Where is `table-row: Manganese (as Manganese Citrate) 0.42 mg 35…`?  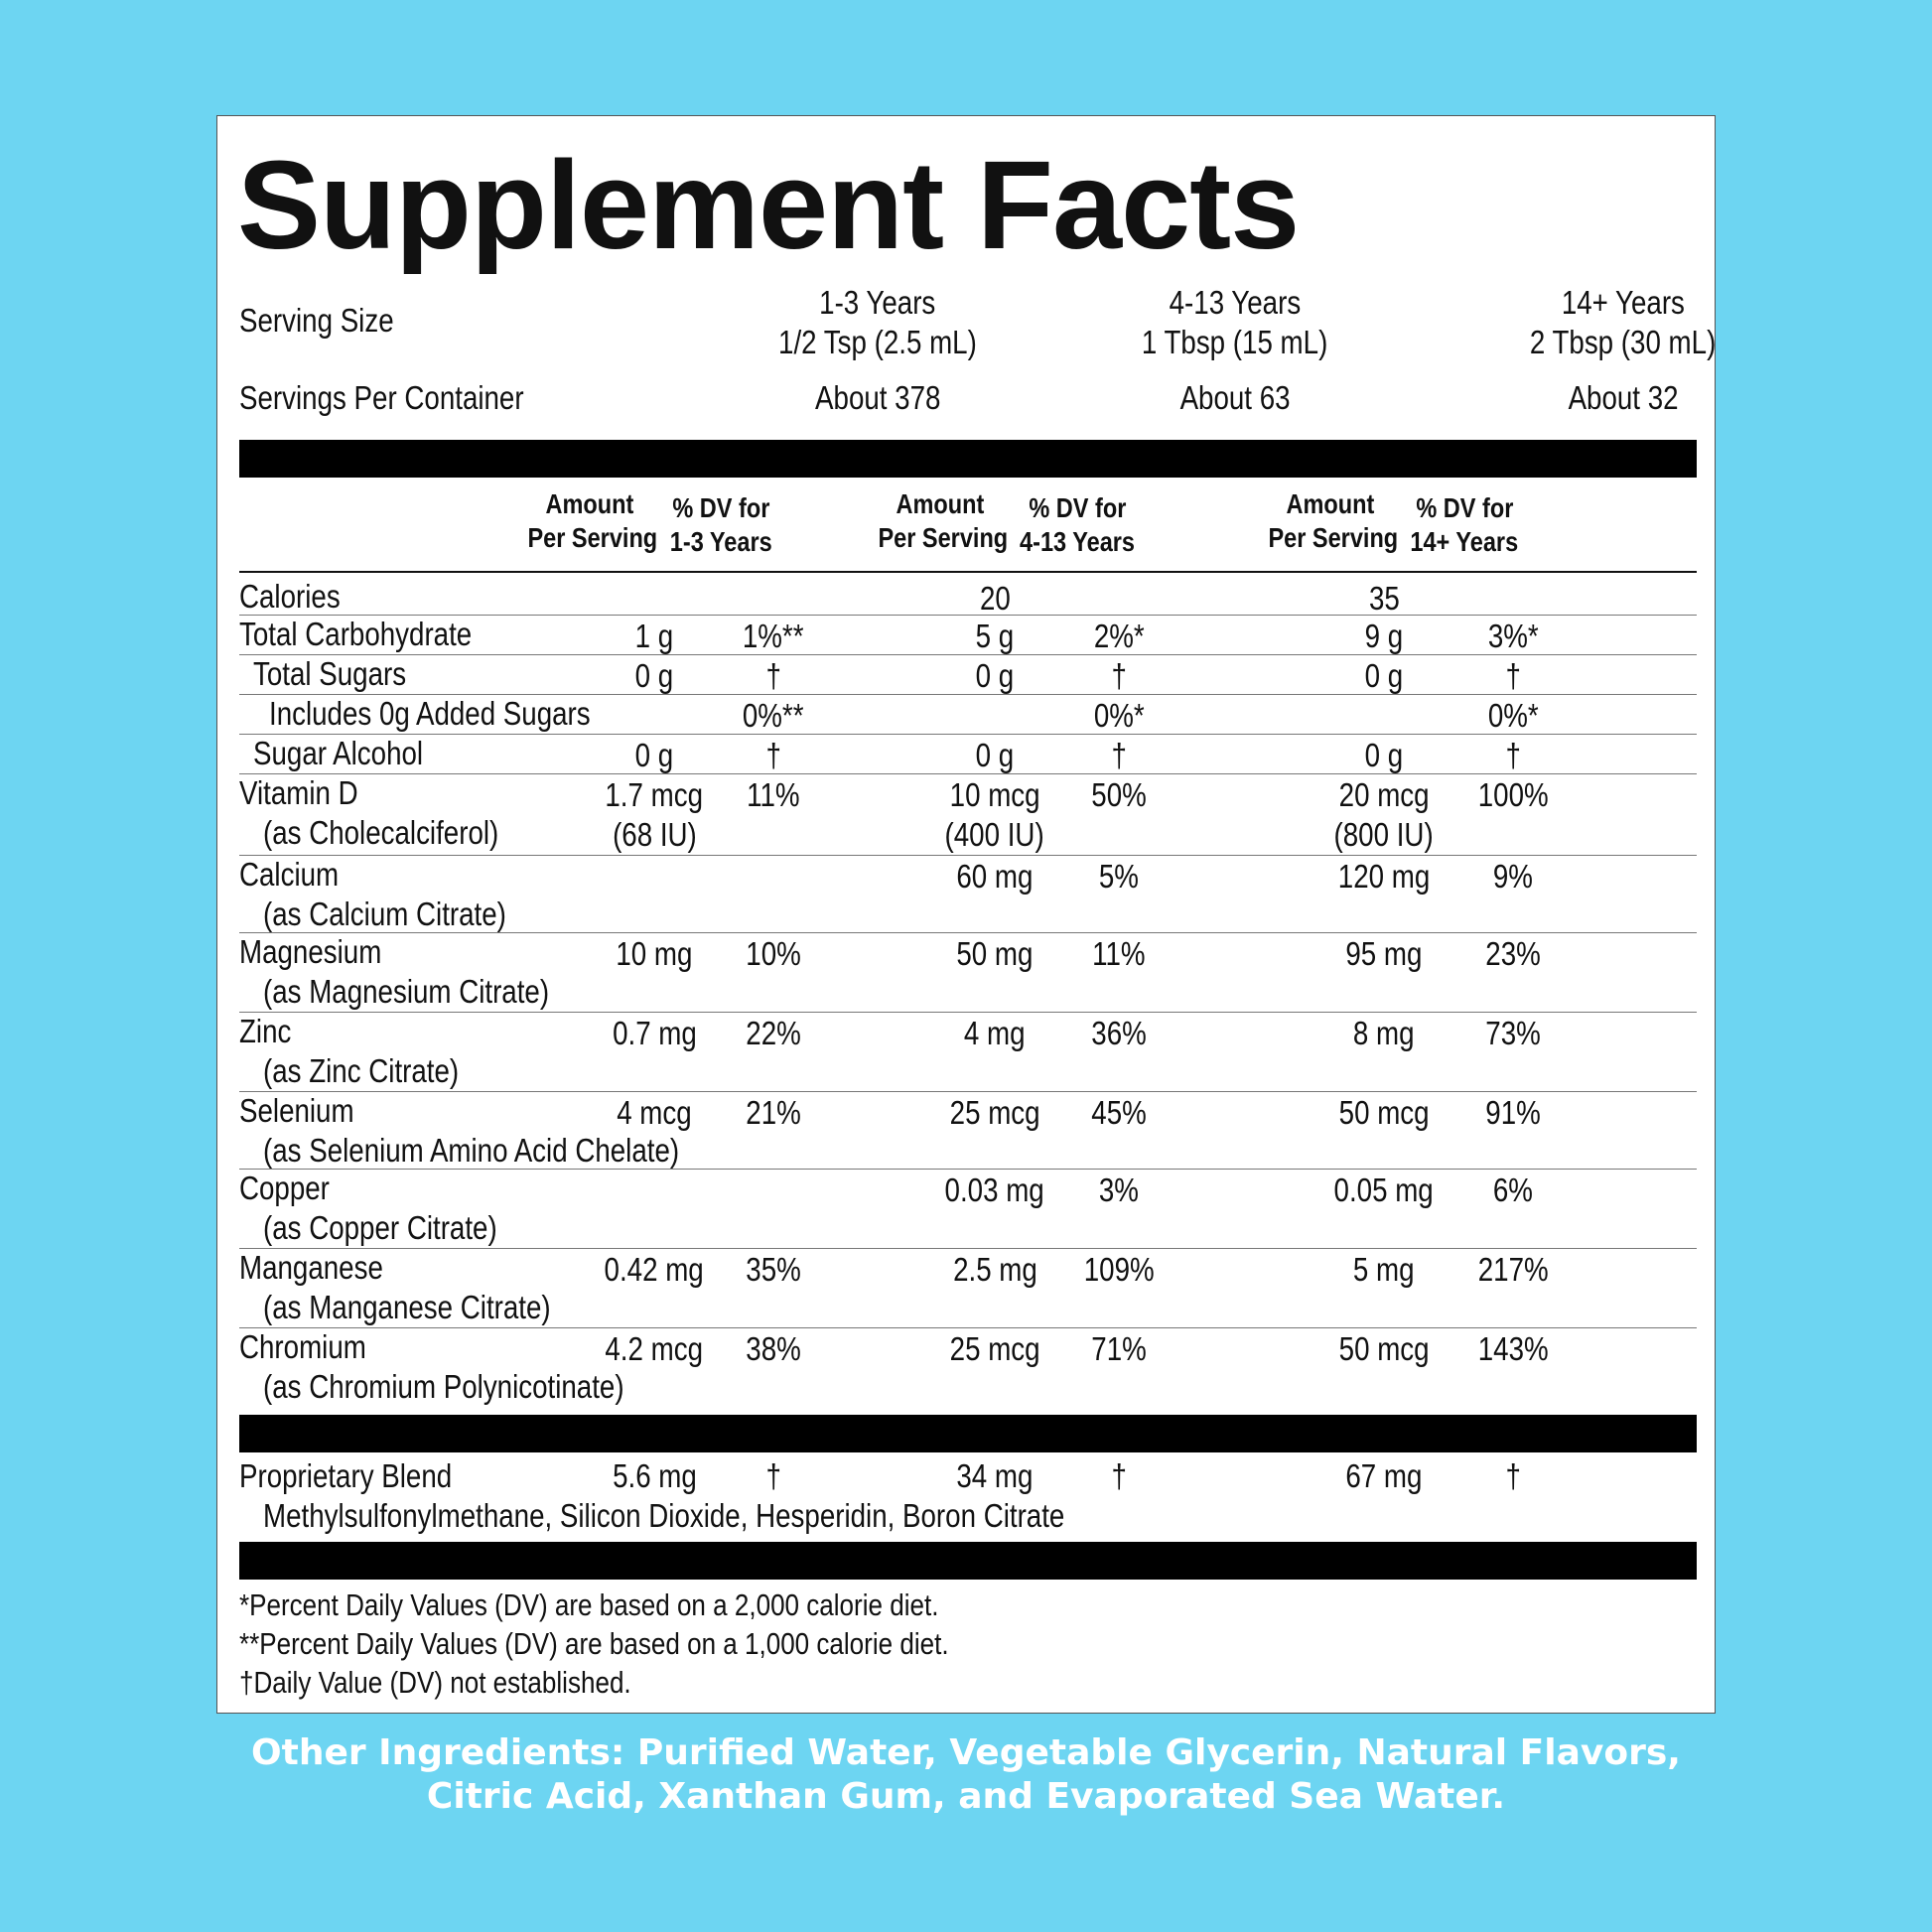 table-row: Manganese (as Manganese Citrate) 0.42 mg 35… is located at coordinates (966, 1287).